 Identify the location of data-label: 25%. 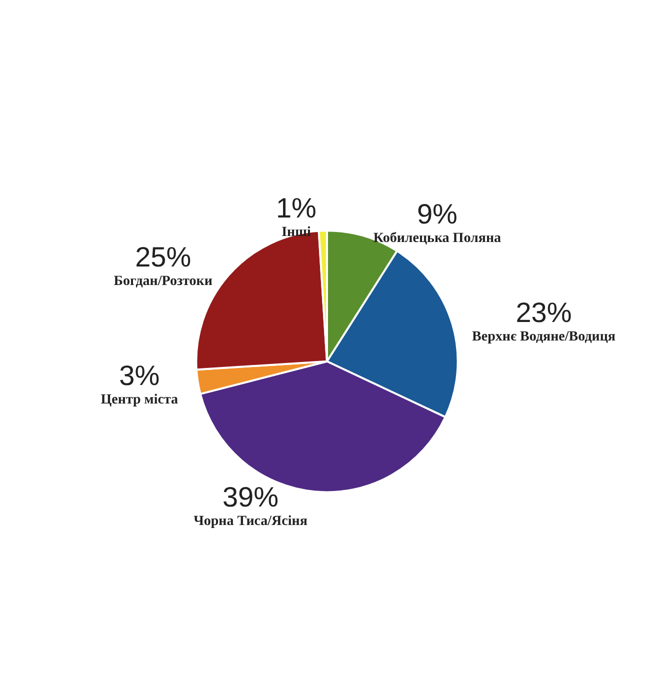
(163, 257).